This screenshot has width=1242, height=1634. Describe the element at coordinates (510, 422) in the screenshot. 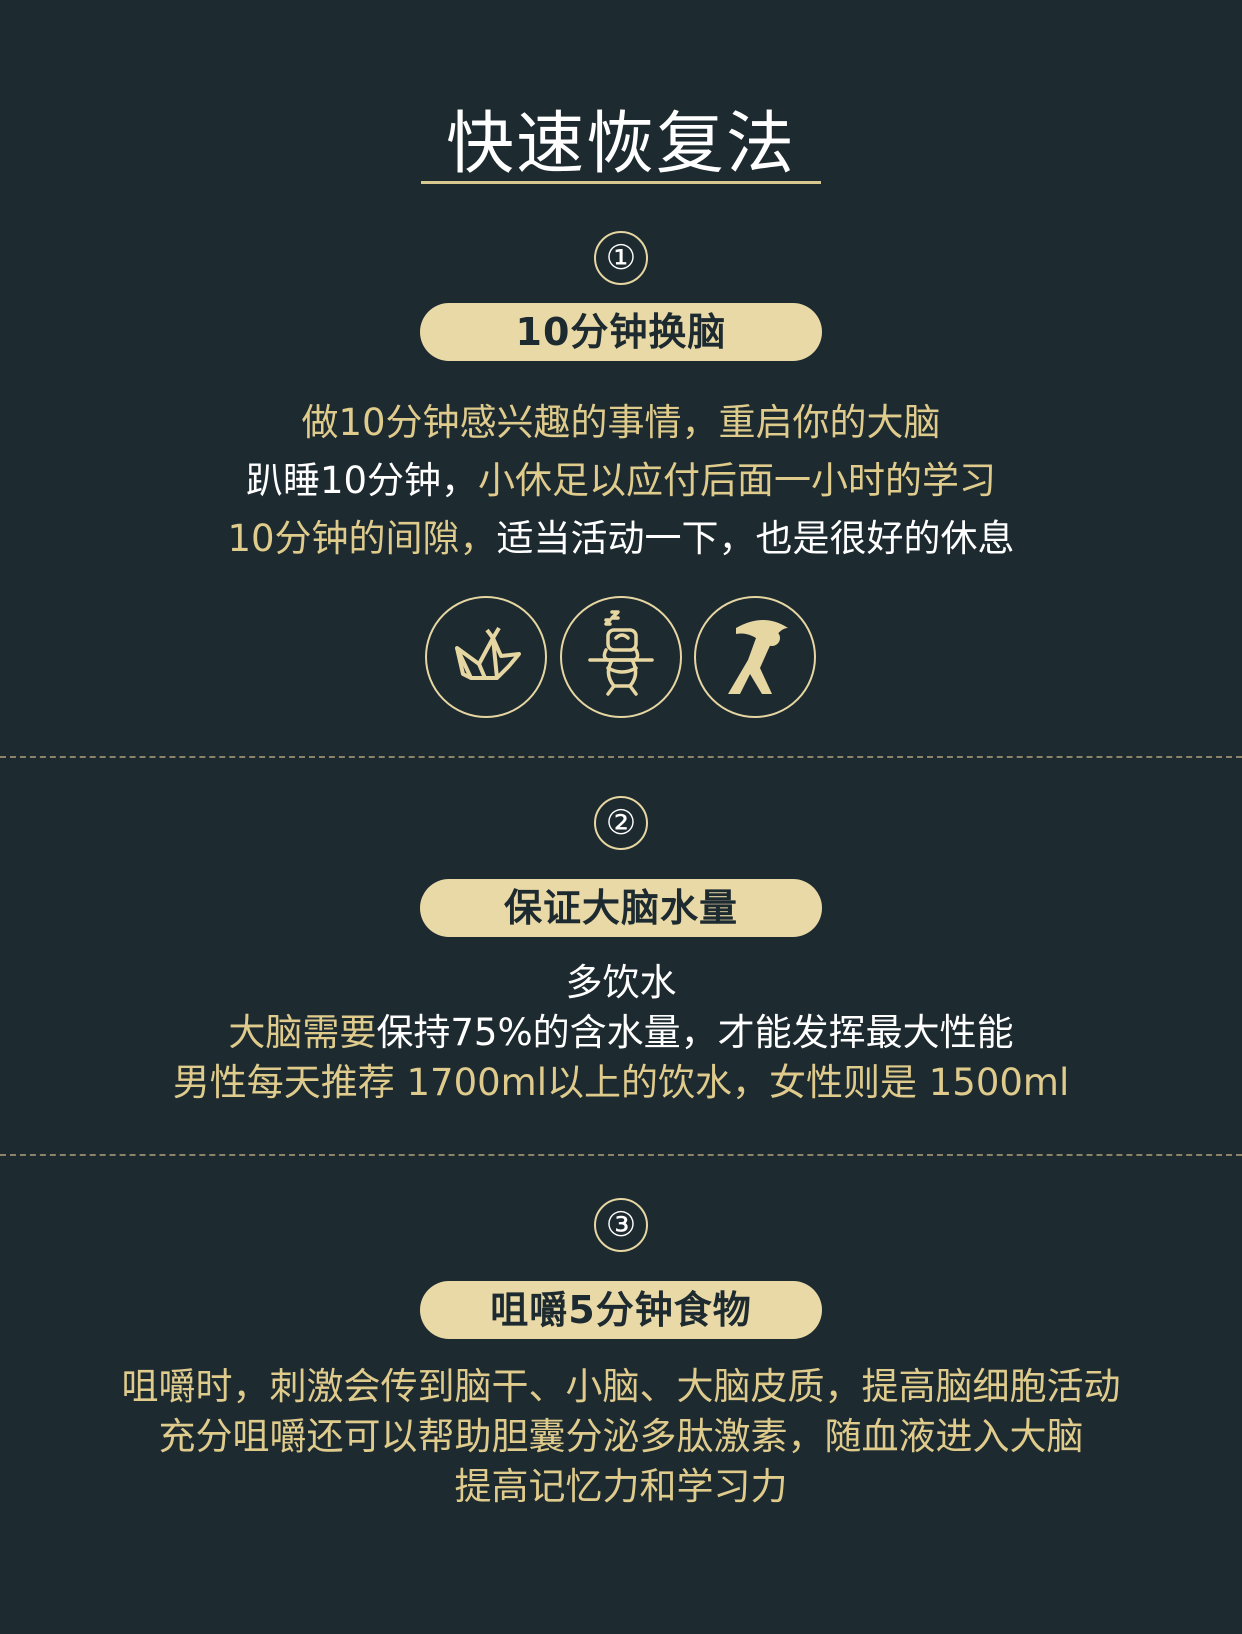

I see `text-segment: 做10分钟感兴趣的事情，` at that location.